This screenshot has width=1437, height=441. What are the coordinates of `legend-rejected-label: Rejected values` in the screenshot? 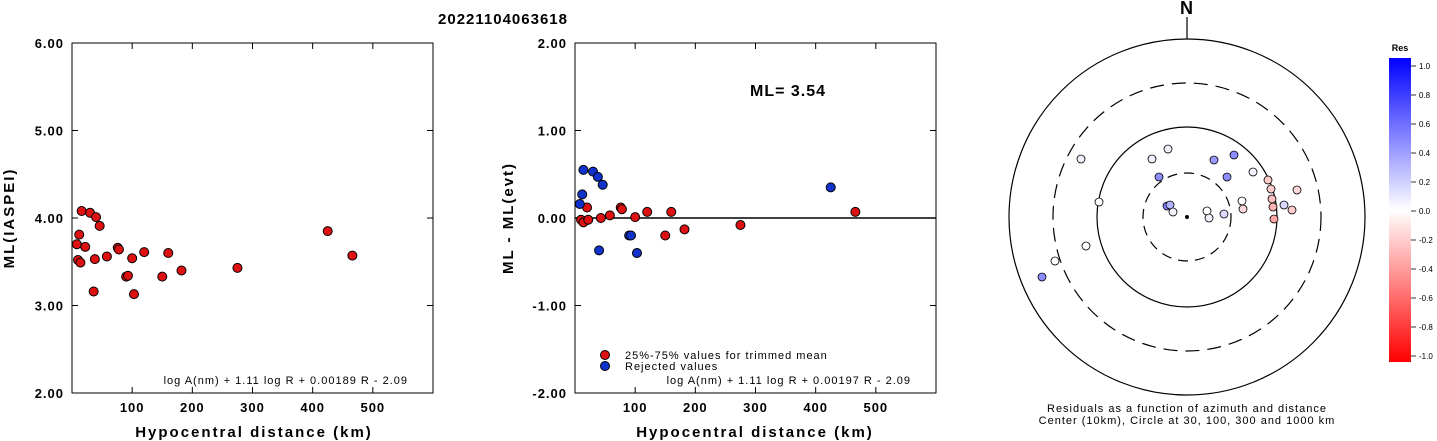 It's located at (671, 367).